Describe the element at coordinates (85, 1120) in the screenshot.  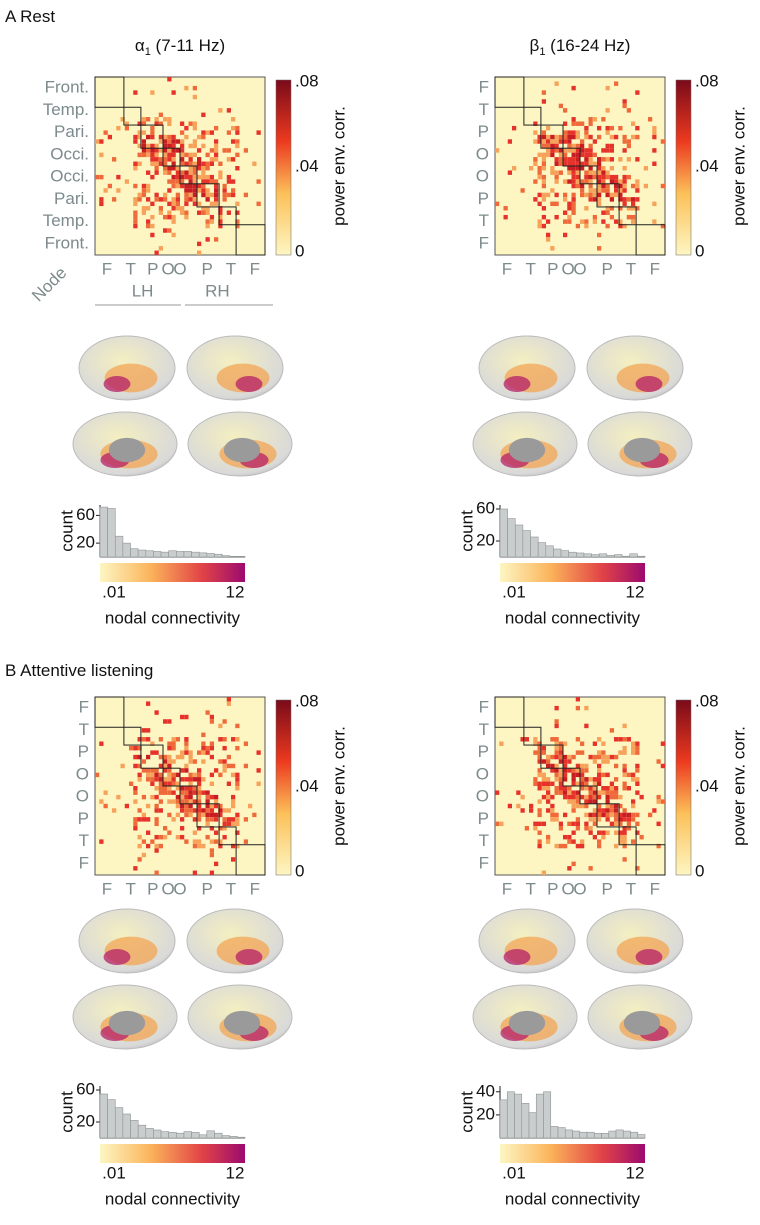
I see `y-tick-label: 20` at that location.